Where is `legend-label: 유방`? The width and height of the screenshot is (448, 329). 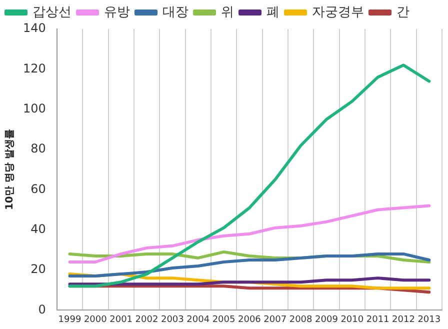 legend-label: 유방 is located at coordinates (117, 12).